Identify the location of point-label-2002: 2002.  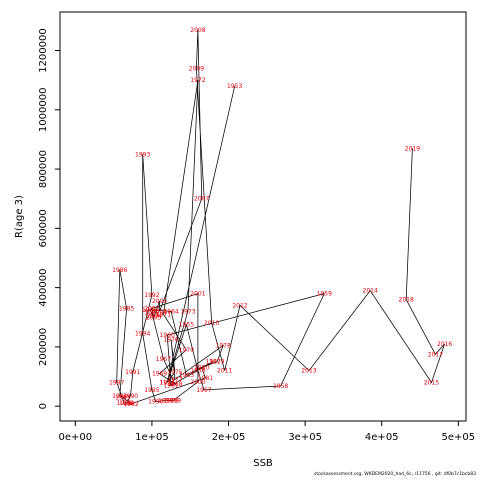
(151, 308).